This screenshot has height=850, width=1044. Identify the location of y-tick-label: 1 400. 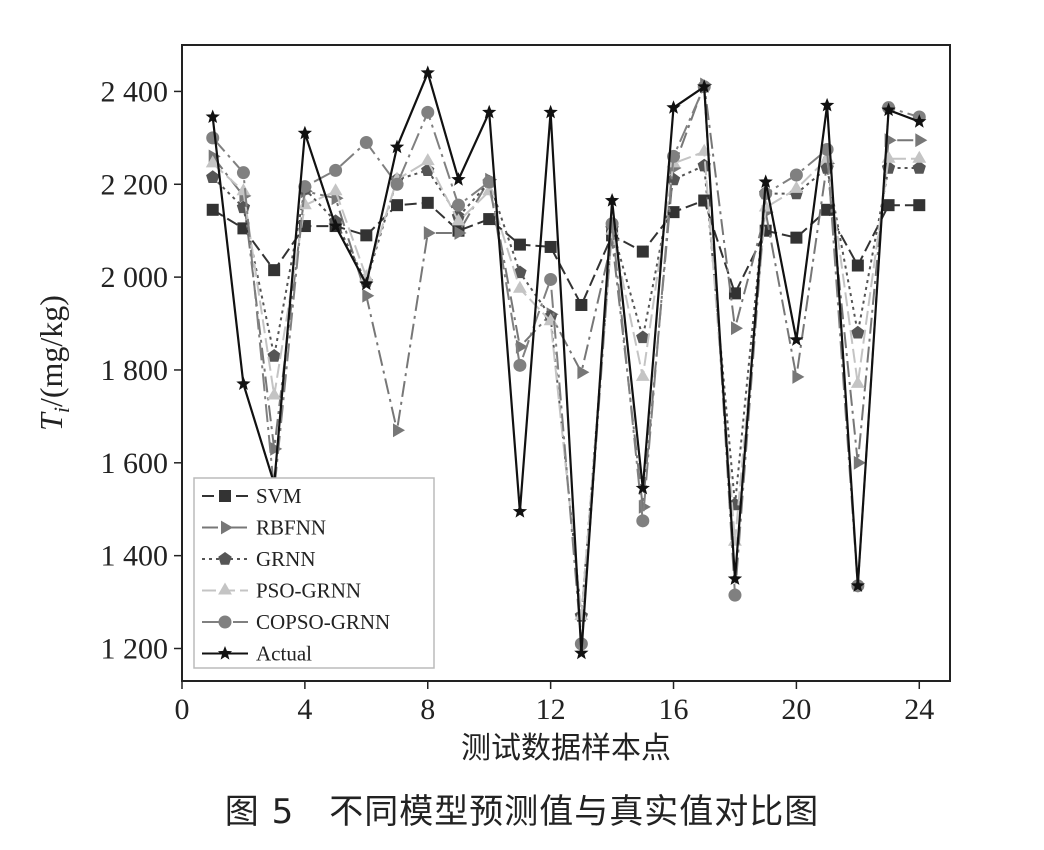
(135, 556).